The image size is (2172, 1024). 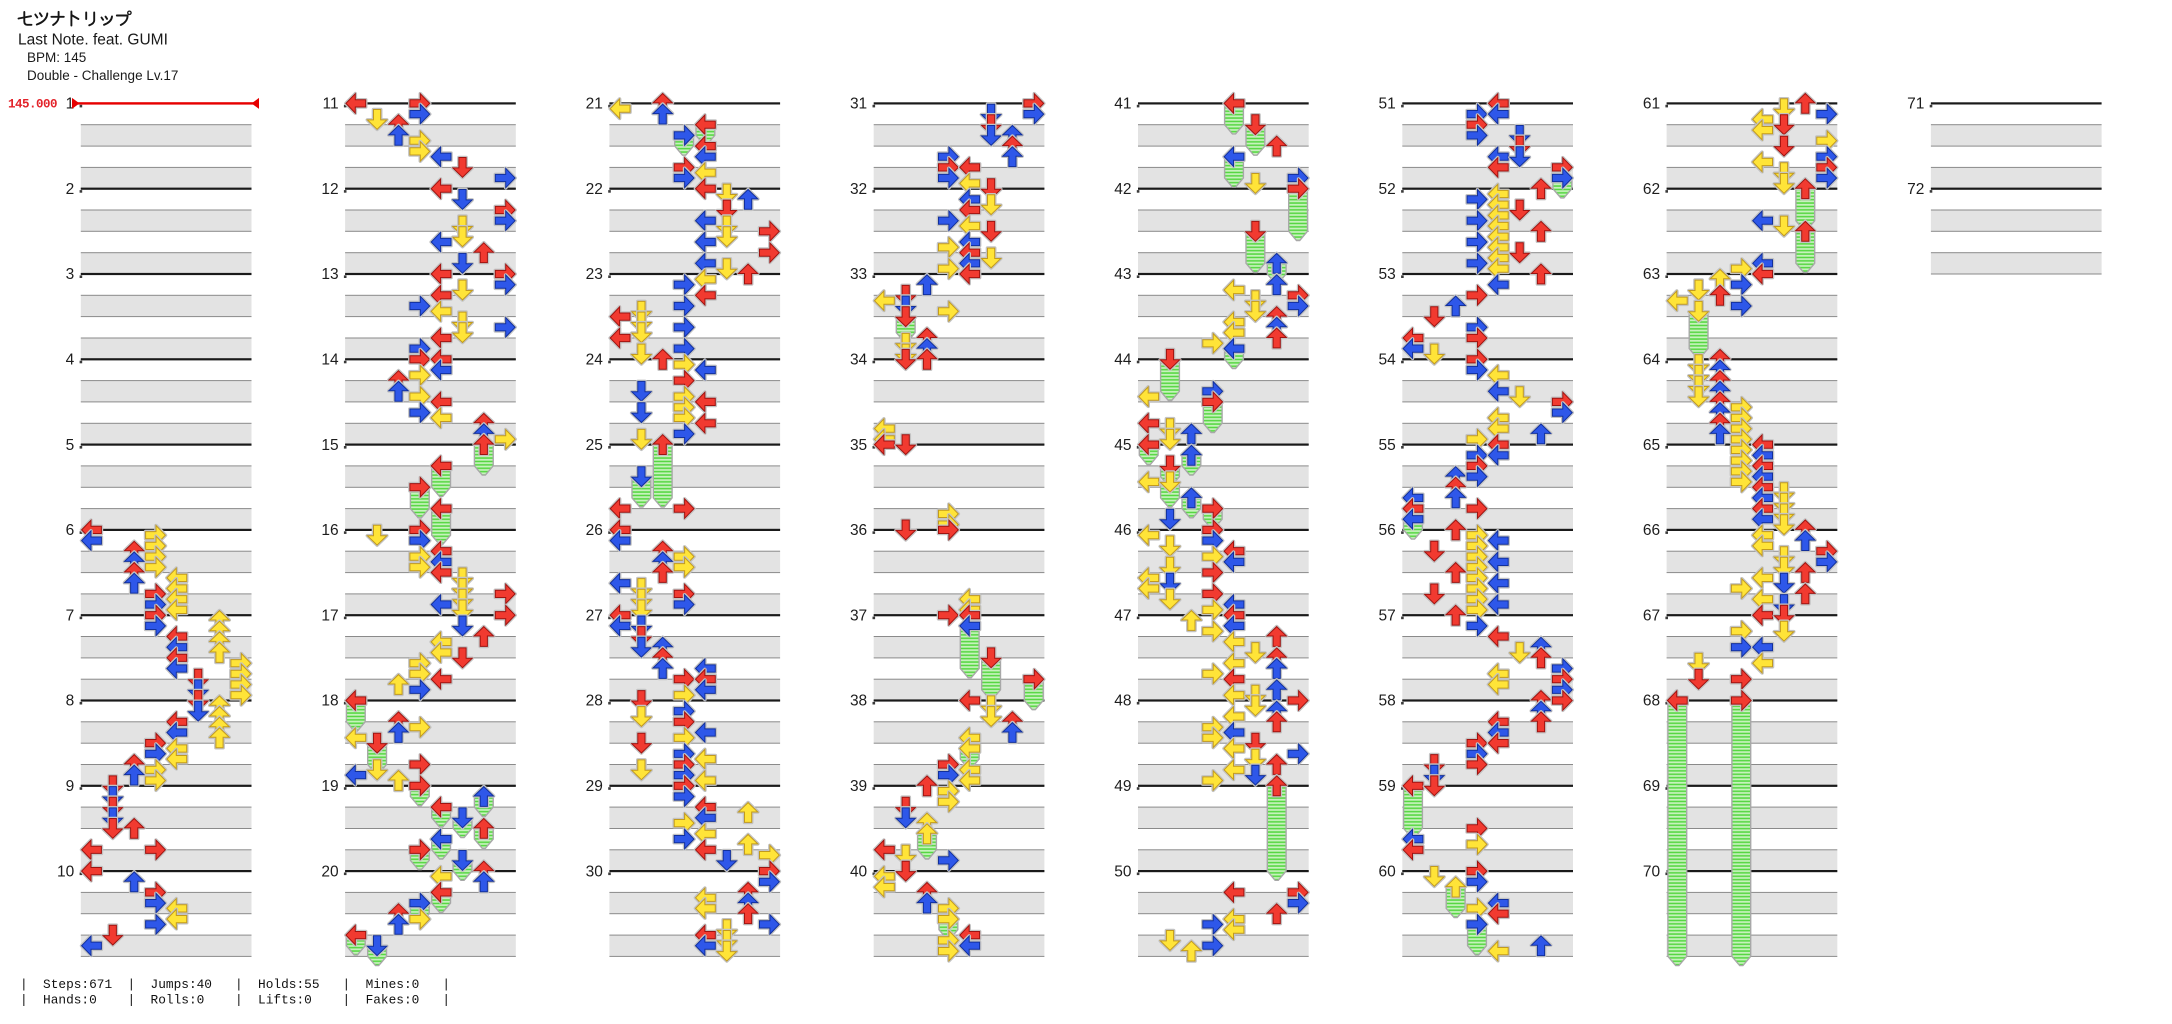 I want to click on svg-text: 145.000, so click(x=32, y=104).